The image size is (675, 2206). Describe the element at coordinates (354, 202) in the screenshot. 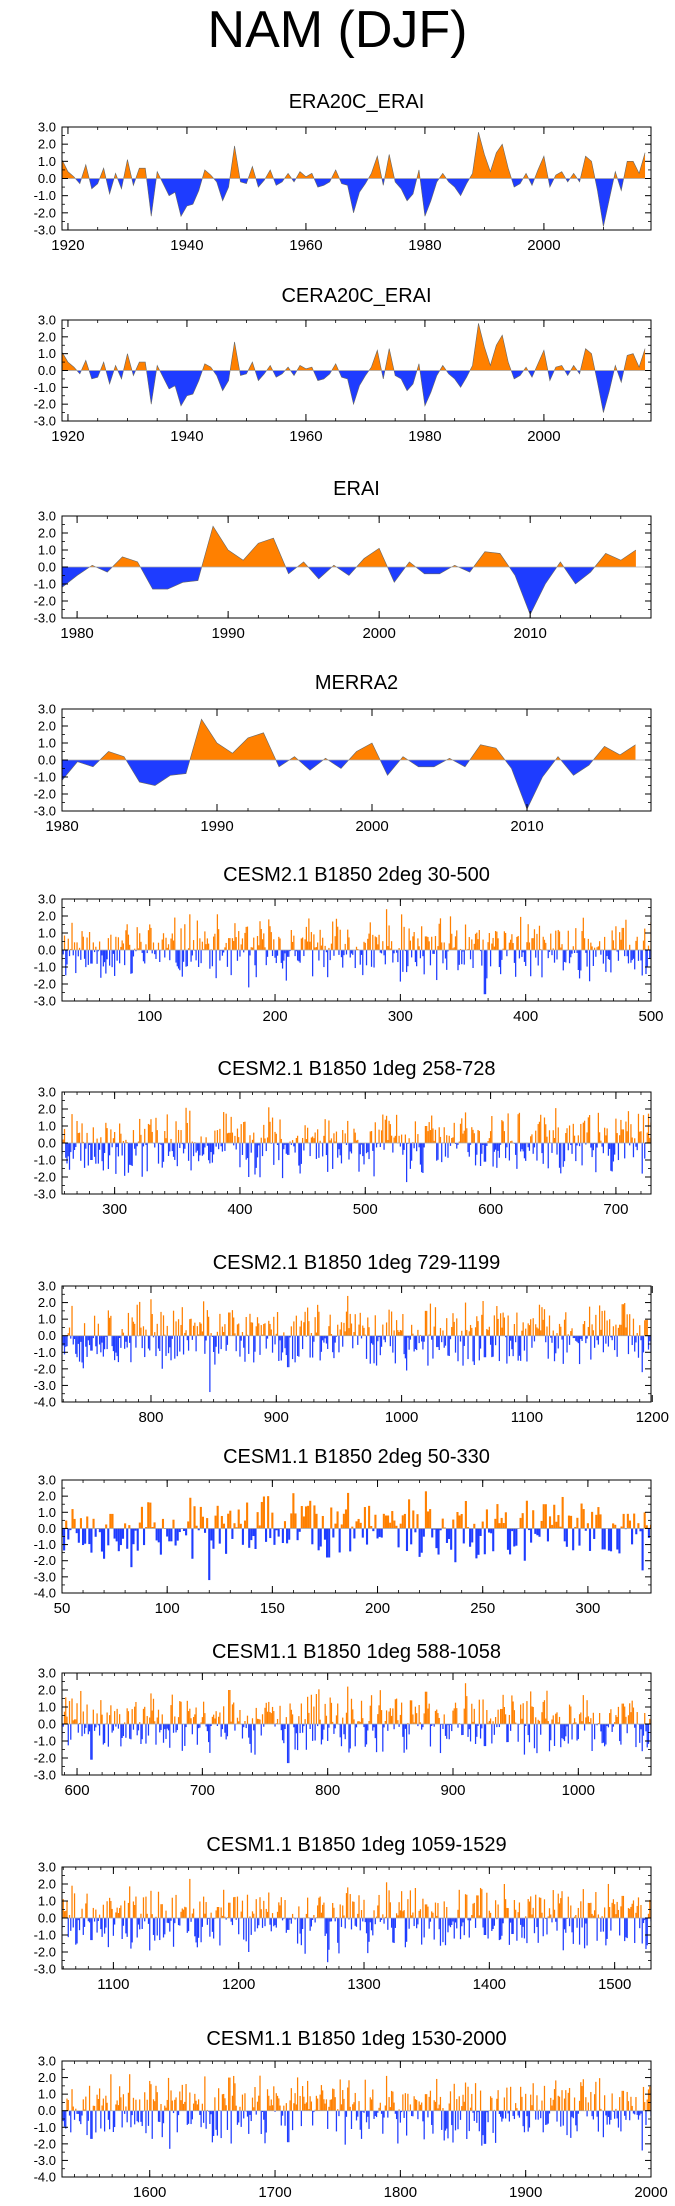

I see `negative-area` at that location.